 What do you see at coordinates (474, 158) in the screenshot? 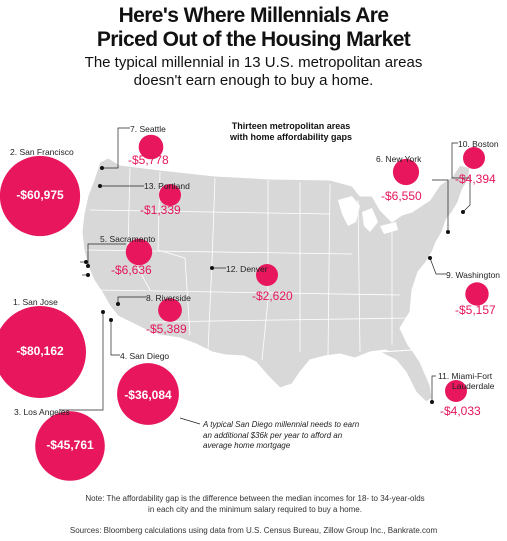
I see `bubble-boston` at bounding box center [474, 158].